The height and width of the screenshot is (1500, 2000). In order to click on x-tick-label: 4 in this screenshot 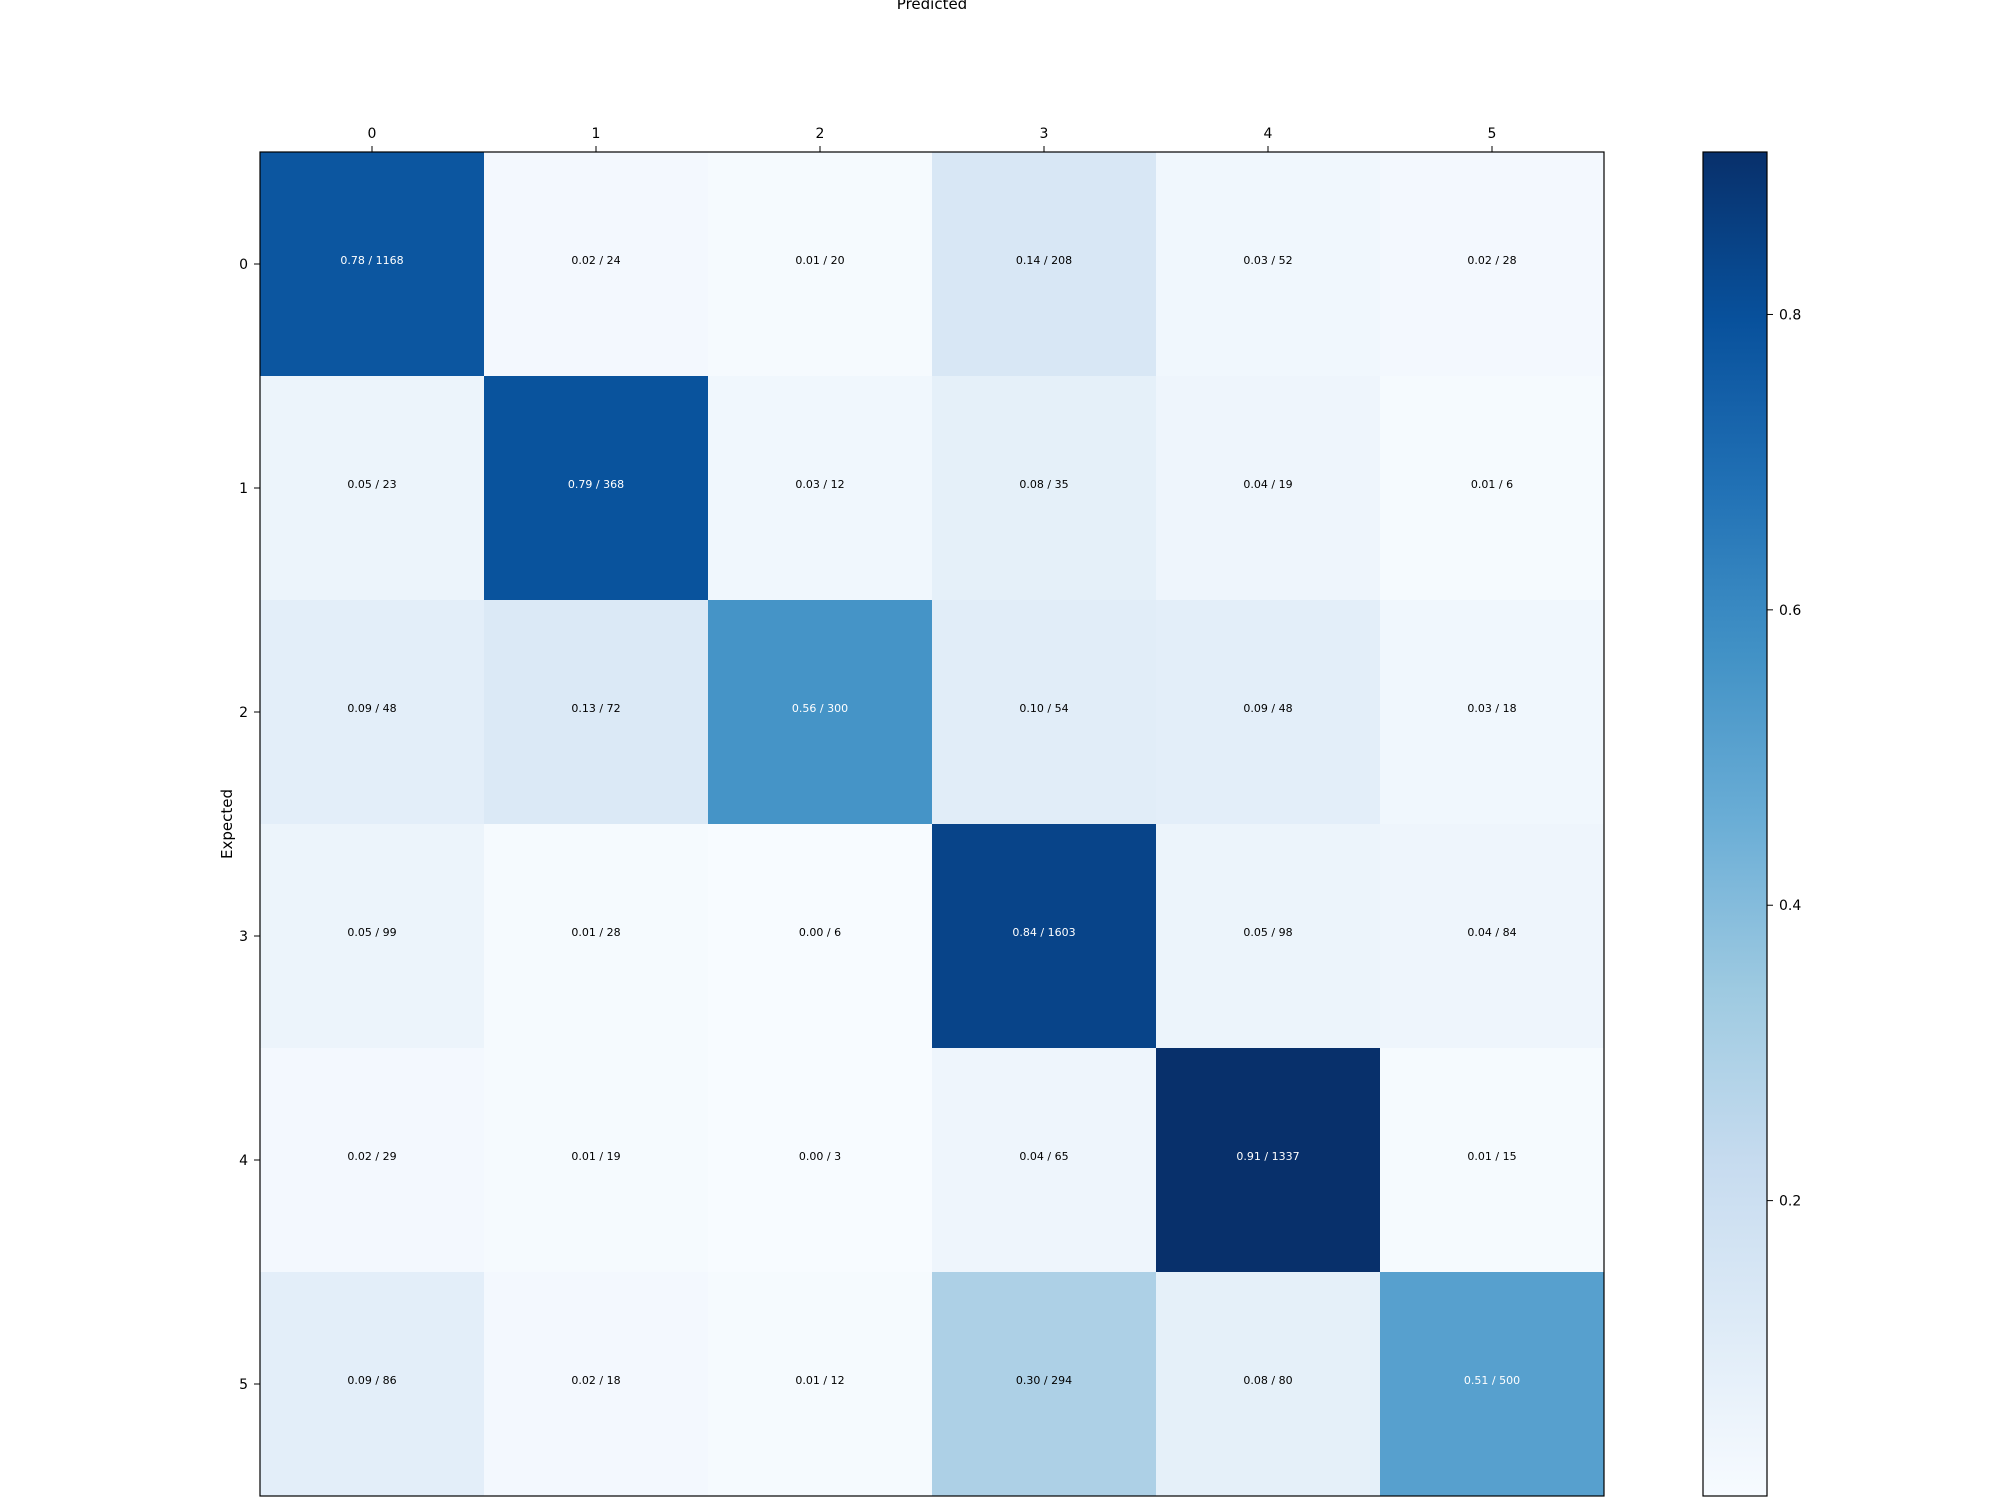, I will do `click(1268, 134)`.